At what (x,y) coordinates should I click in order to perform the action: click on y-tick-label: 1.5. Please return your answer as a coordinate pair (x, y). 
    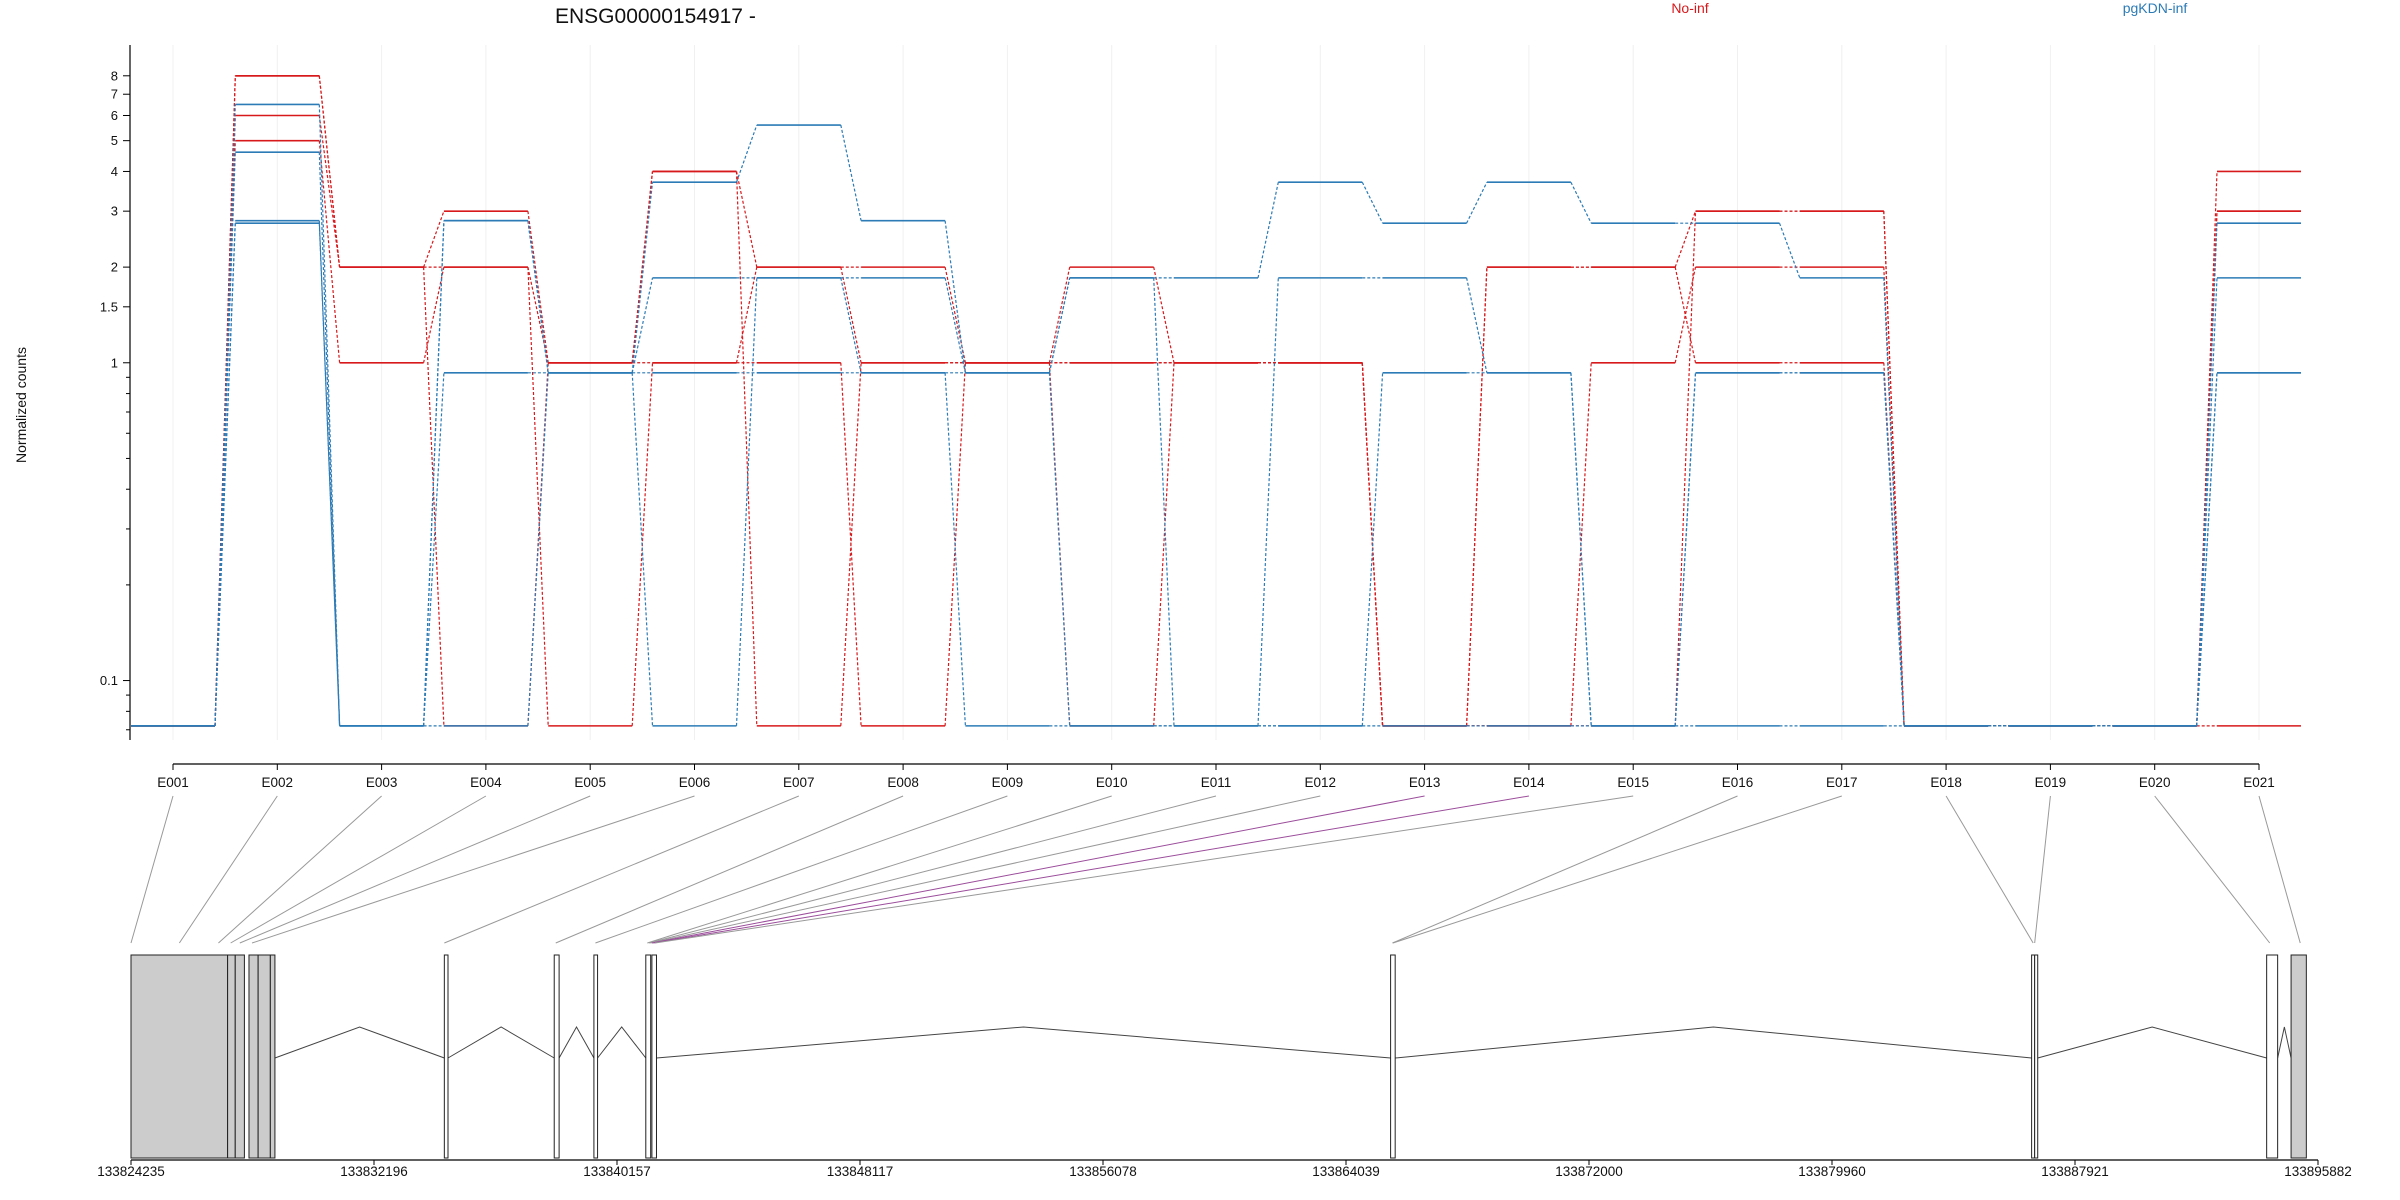
    Looking at the image, I should click on (109, 306).